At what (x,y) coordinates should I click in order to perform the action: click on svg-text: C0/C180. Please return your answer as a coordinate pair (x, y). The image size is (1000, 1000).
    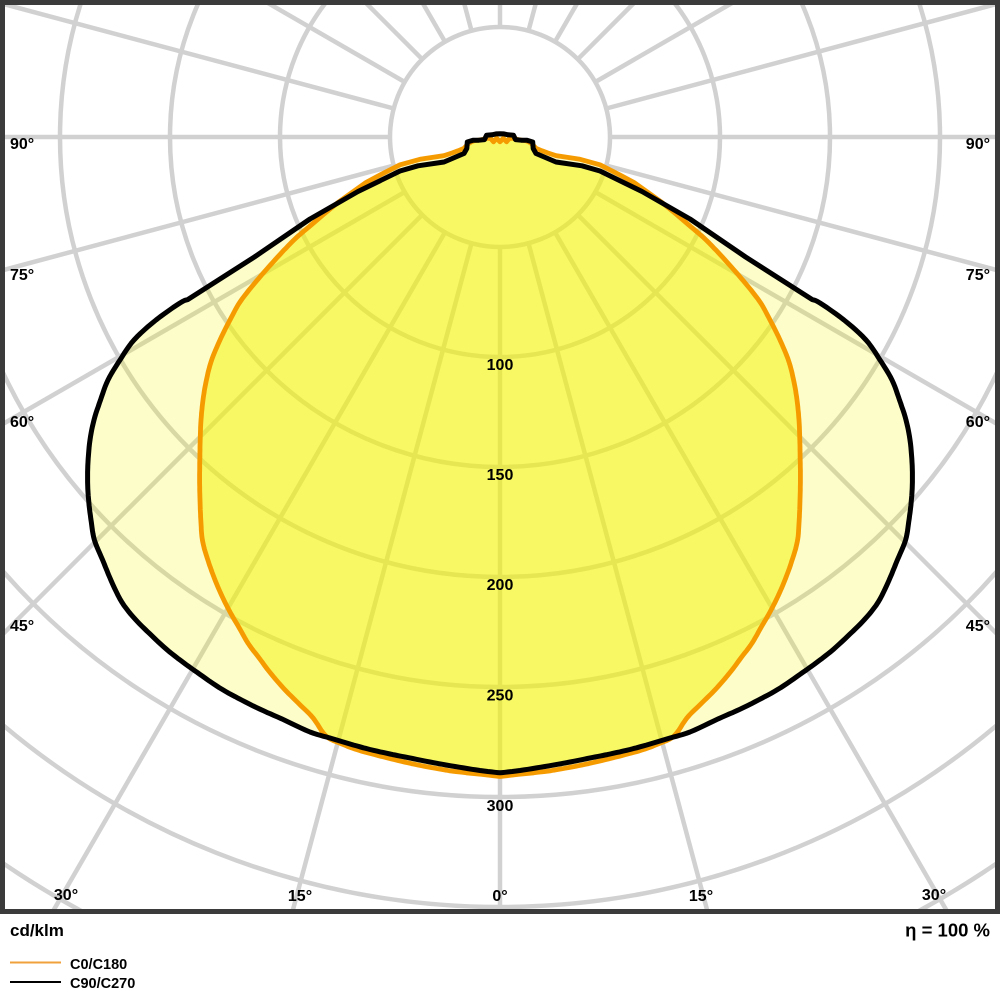
    Looking at the image, I should click on (98, 965).